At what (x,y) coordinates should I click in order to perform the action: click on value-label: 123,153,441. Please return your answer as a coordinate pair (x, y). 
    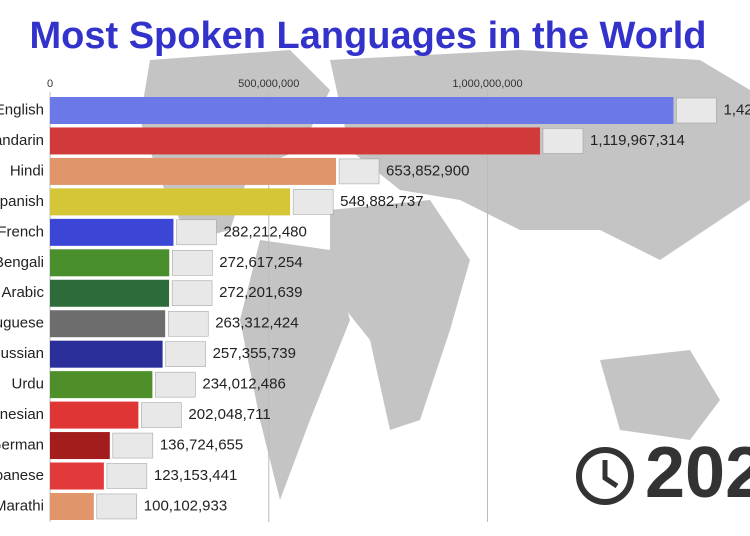
    Looking at the image, I should click on (195, 475).